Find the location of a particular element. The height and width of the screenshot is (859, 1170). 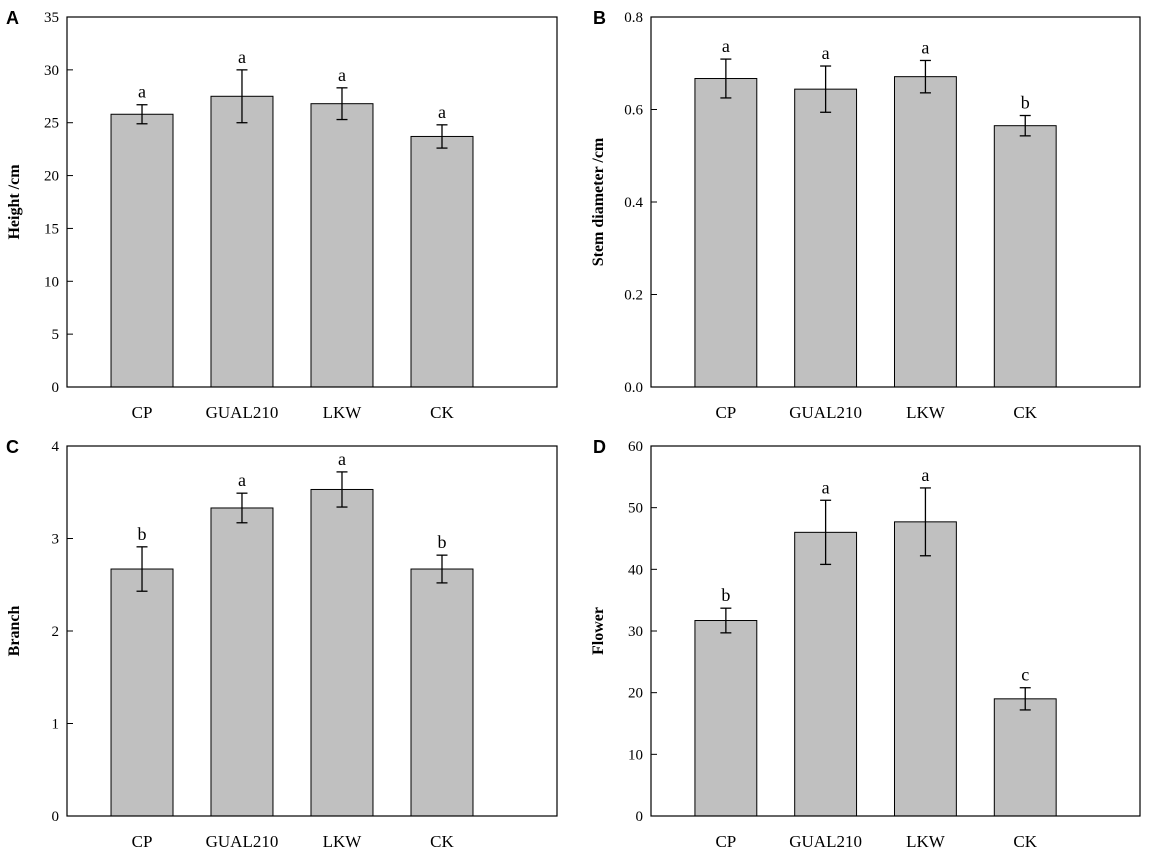

y-axis-title: Flower is located at coordinates (598, 631).